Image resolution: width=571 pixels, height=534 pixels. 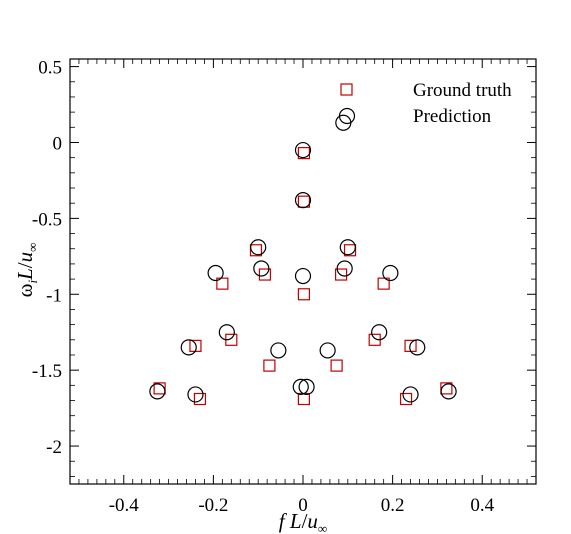 What do you see at coordinates (58, 143) in the screenshot?
I see `y-tick-label: 0` at bounding box center [58, 143].